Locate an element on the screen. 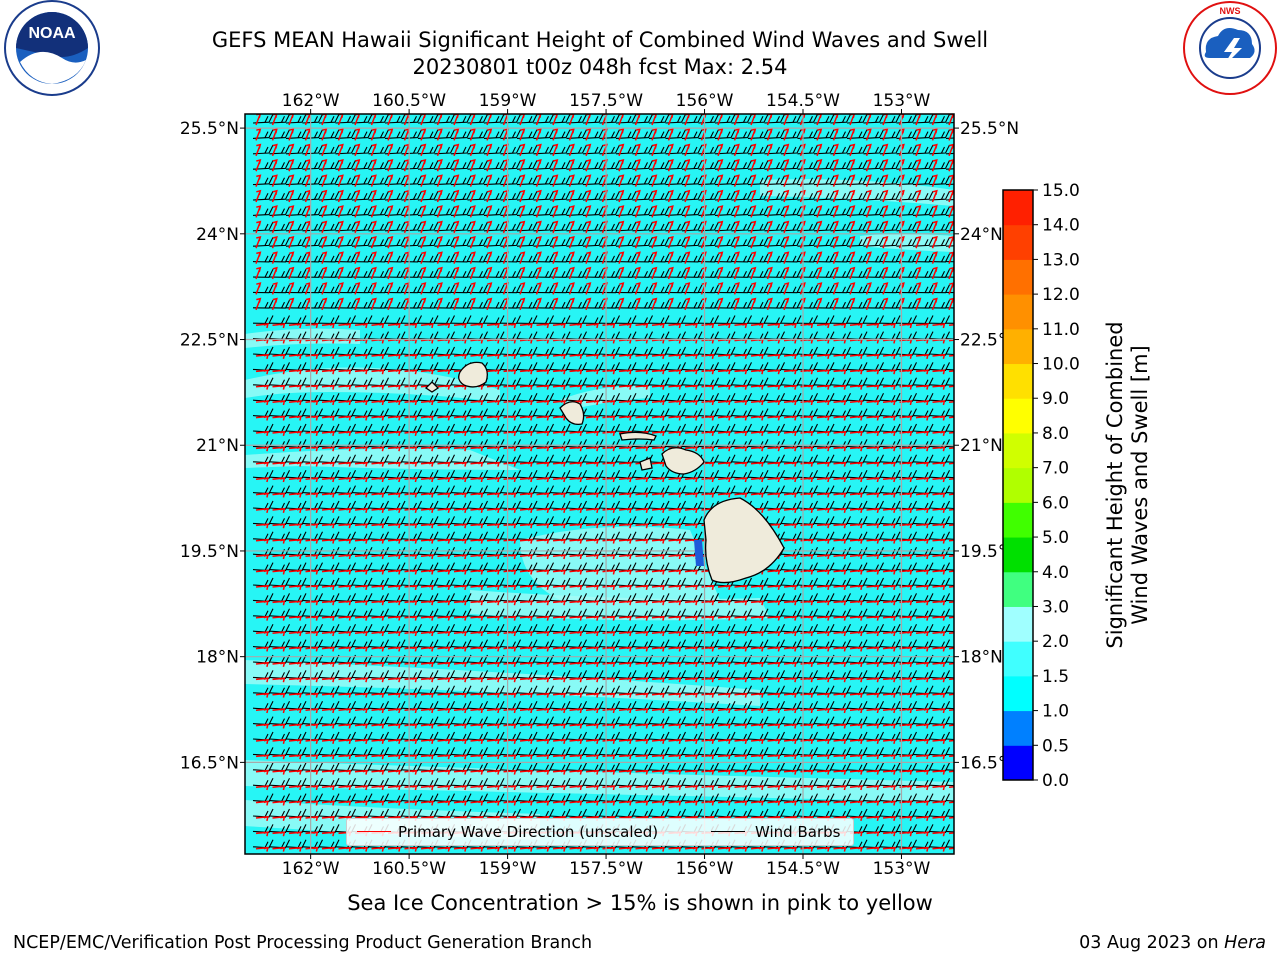 This screenshot has width=1280, height=960. lat-tick-left: 16.5°N is located at coordinates (209, 763).